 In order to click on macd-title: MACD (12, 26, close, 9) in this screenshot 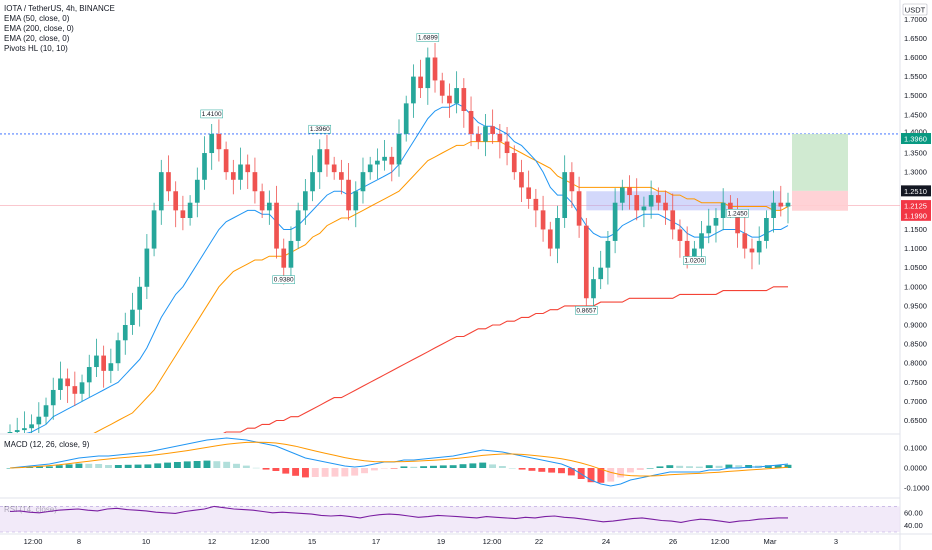, I will do `click(47, 444)`.